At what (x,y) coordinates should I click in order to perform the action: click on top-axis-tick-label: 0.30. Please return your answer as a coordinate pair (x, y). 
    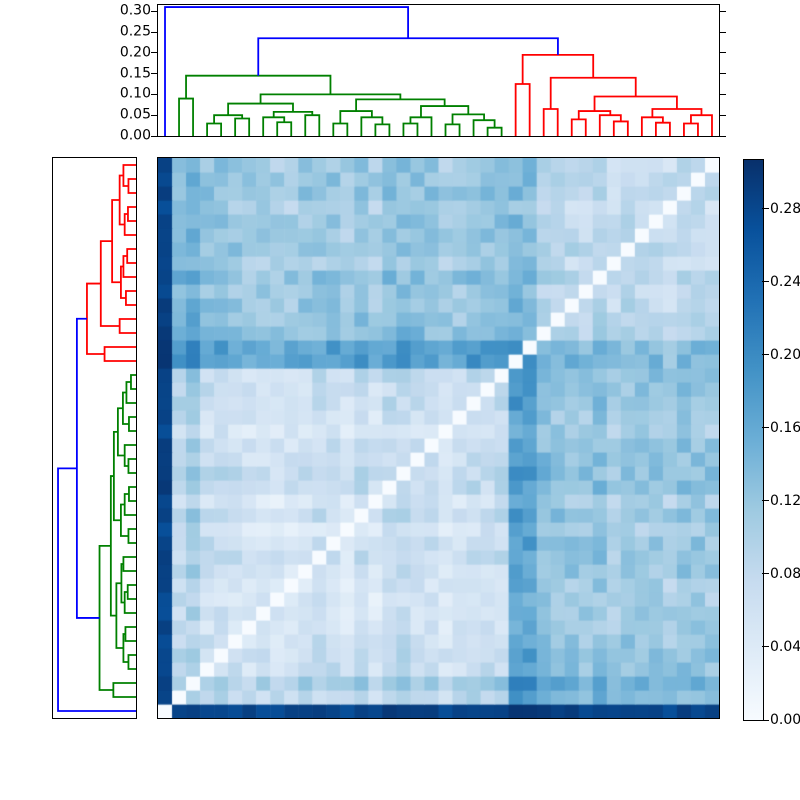
    Looking at the image, I should click on (135, 10).